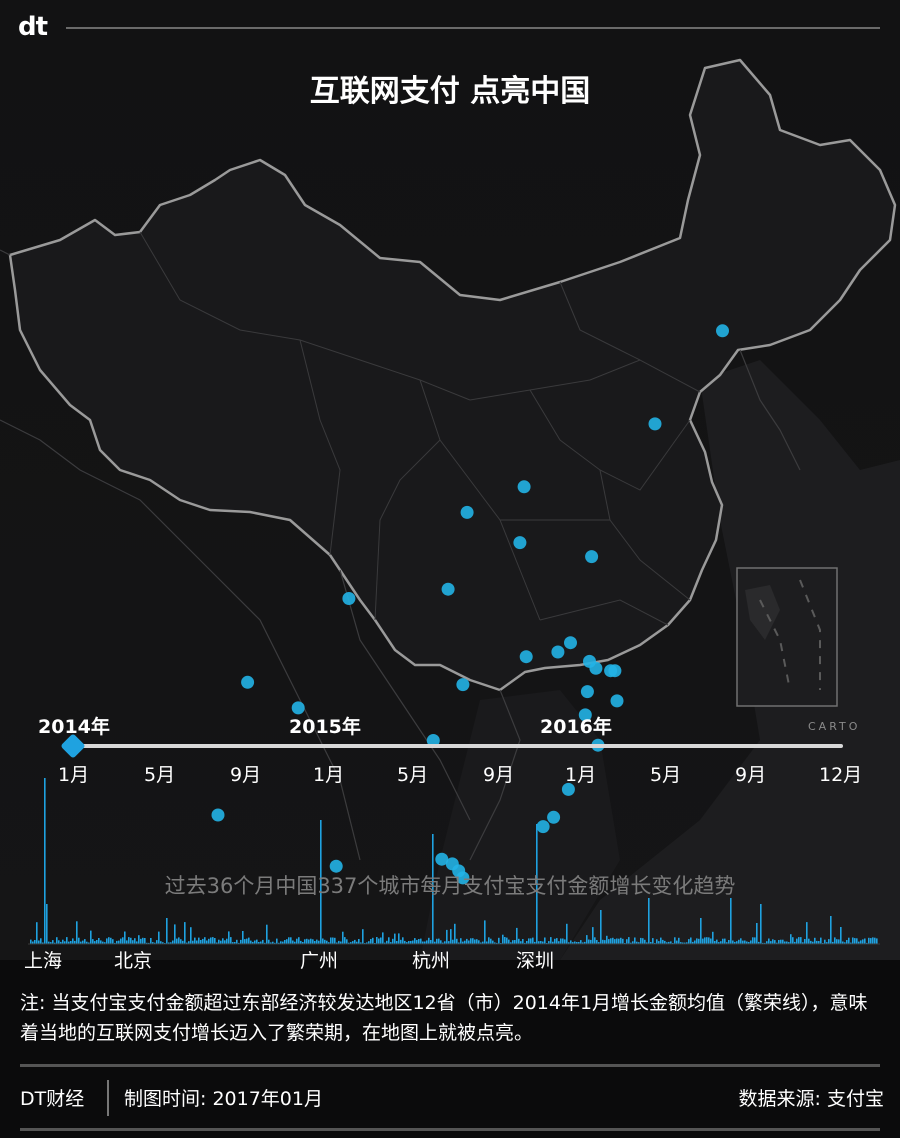  Describe the element at coordinates (457, 746) in the screenshot. I see `timeline-track` at that location.